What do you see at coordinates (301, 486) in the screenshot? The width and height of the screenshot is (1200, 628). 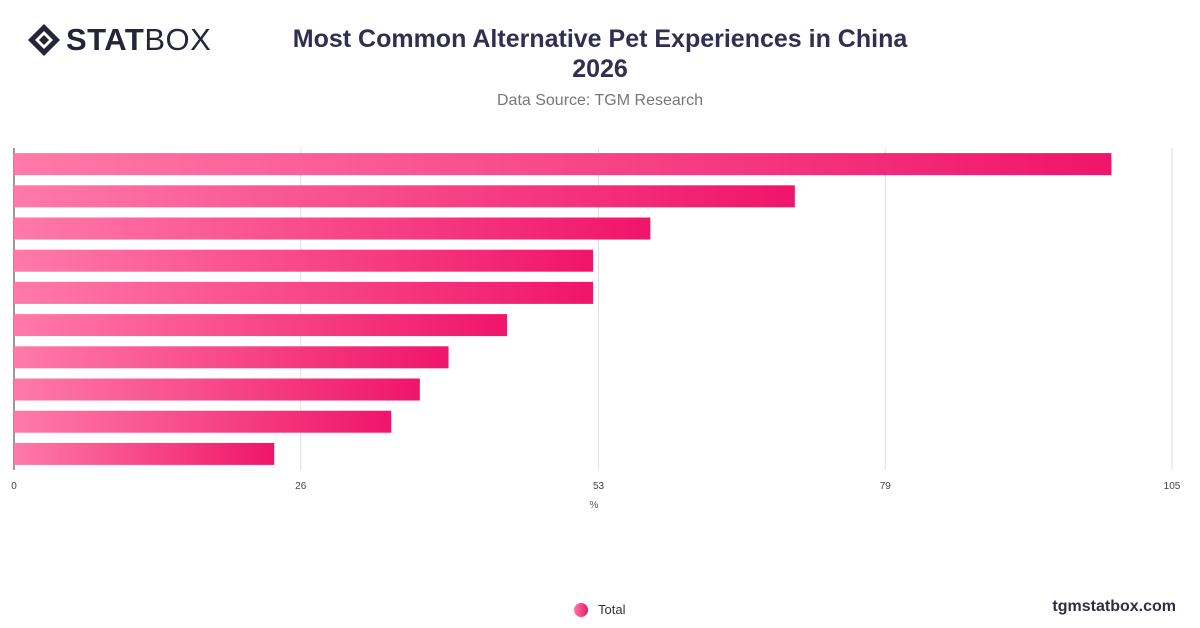 I see `x-tick-label: 26` at bounding box center [301, 486].